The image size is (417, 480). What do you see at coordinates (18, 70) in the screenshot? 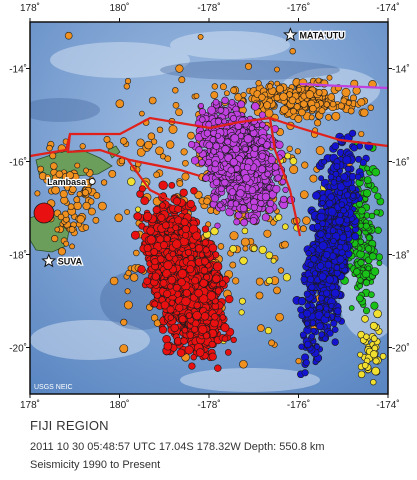
I see `lat-tick-label-left: -14˚` at bounding box center [18, 70].